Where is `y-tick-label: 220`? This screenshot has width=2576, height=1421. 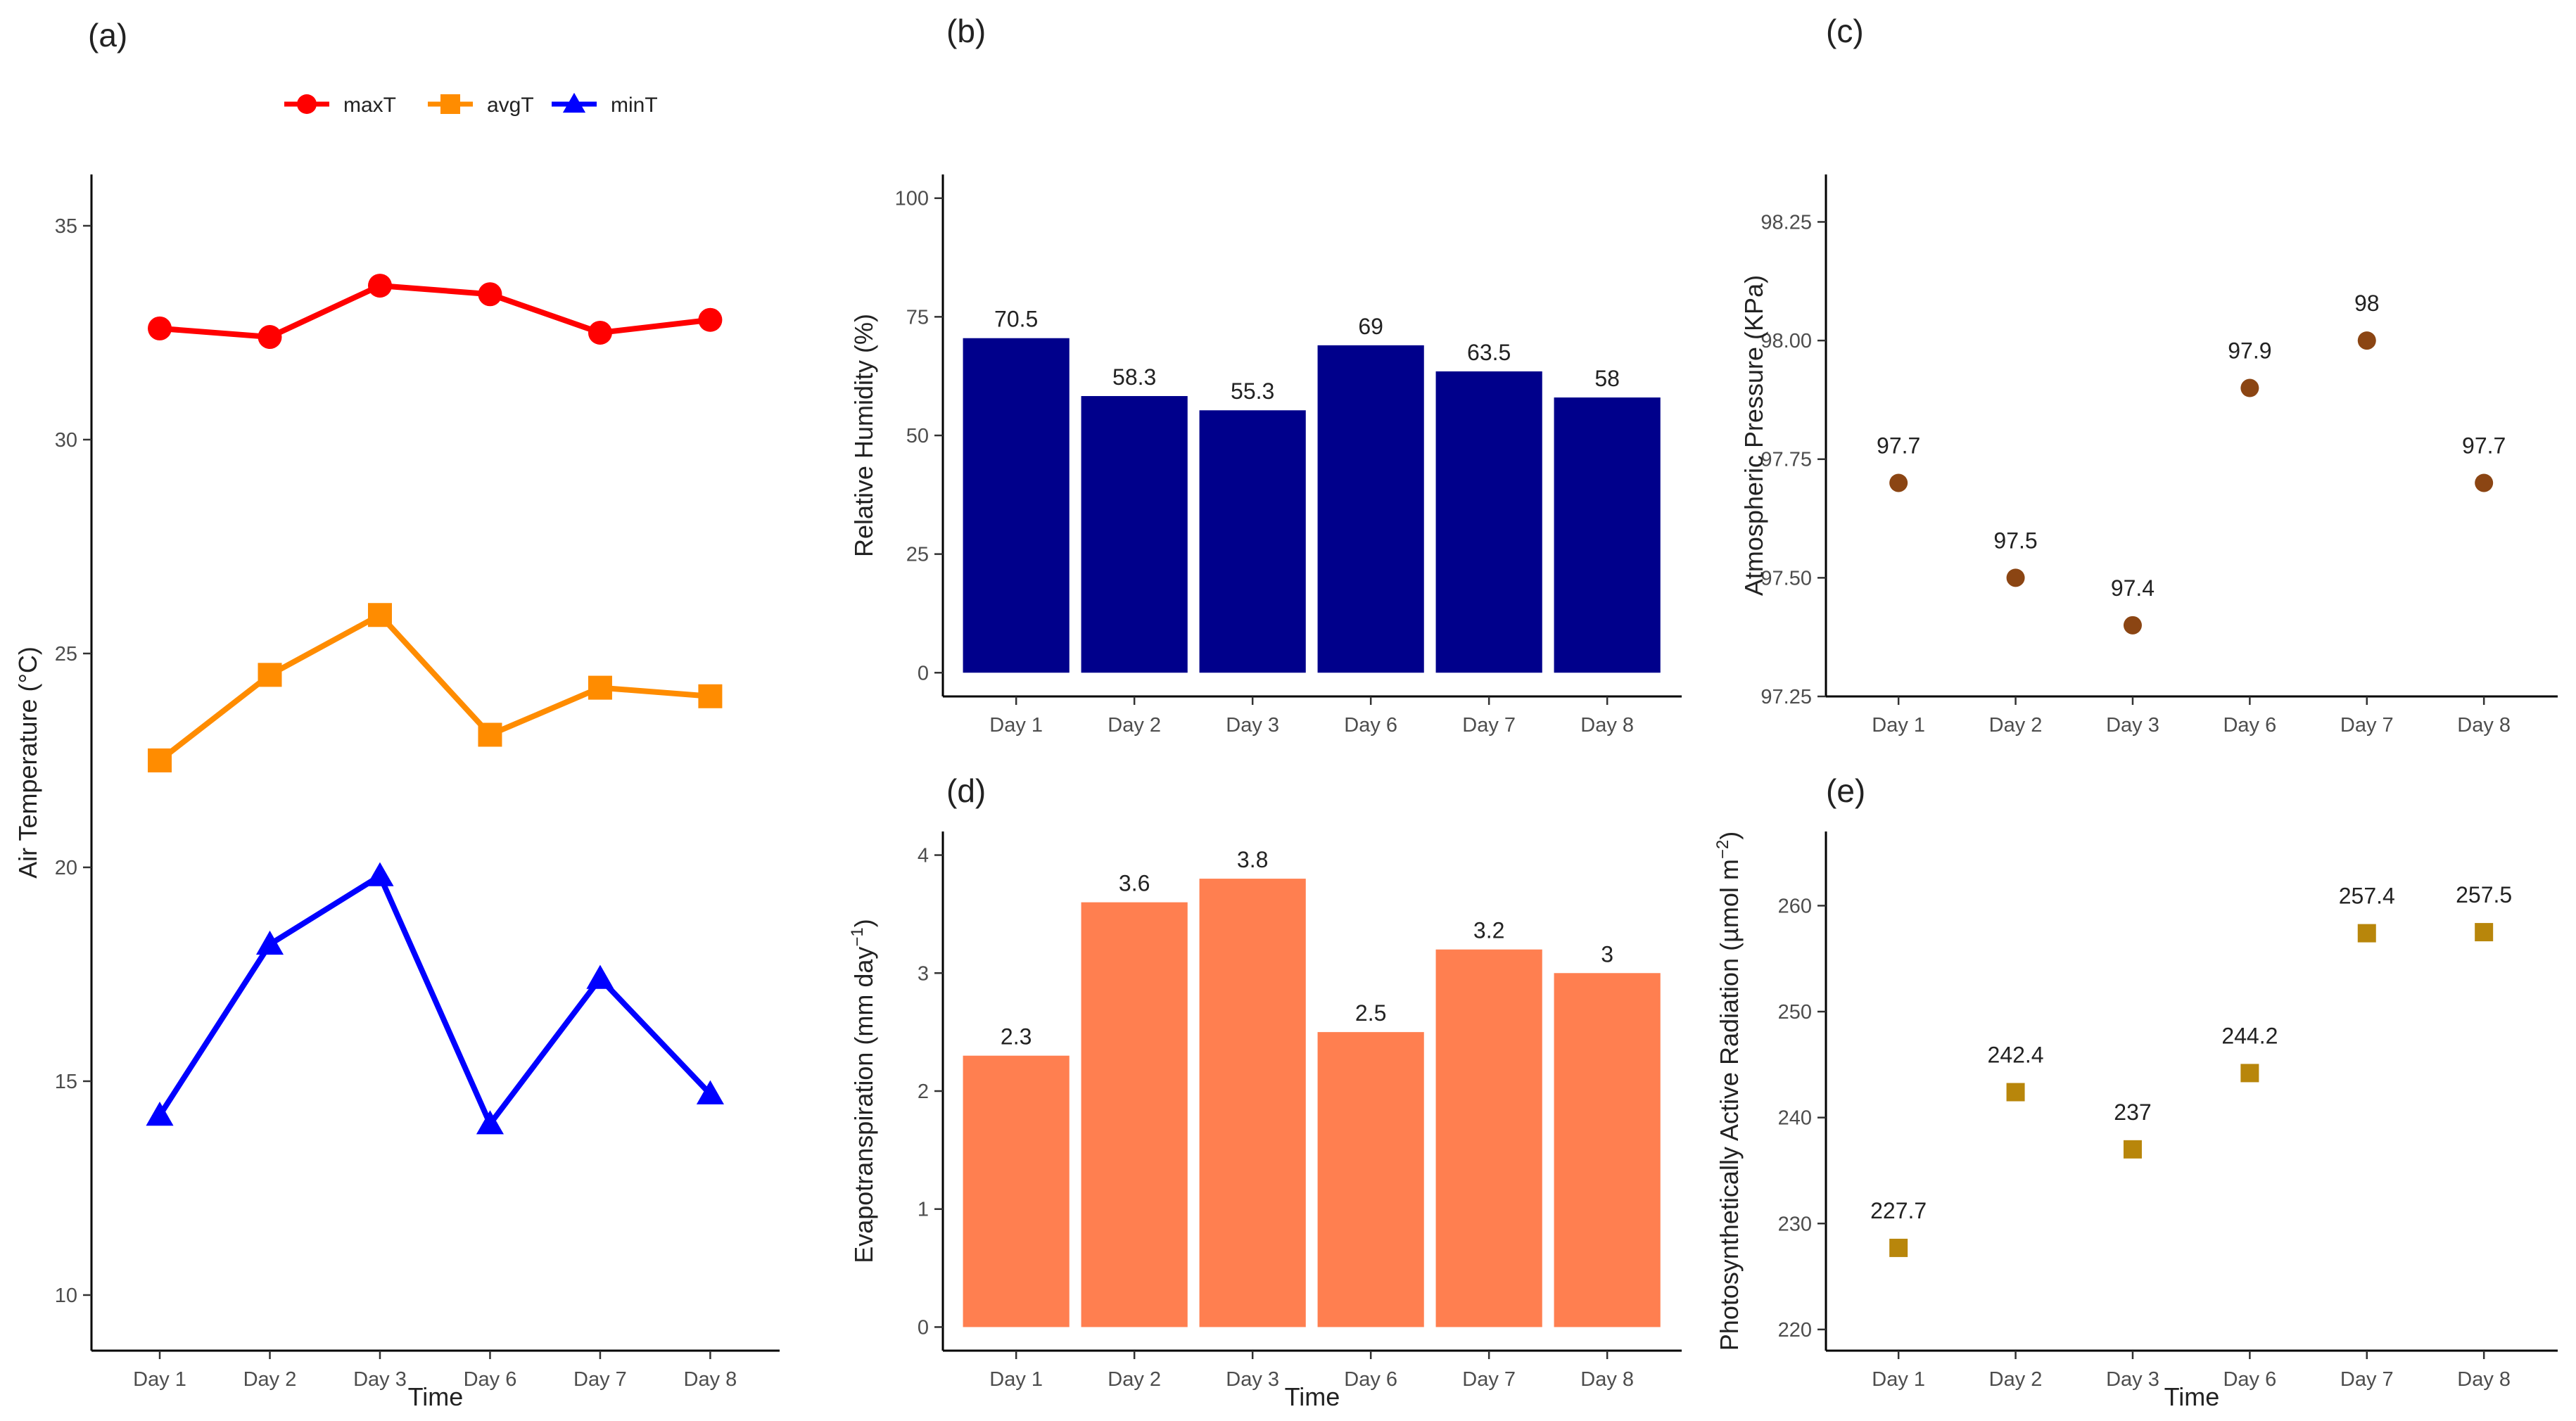 y-tick-label: 220 is located at coordinates (1795, 1330).